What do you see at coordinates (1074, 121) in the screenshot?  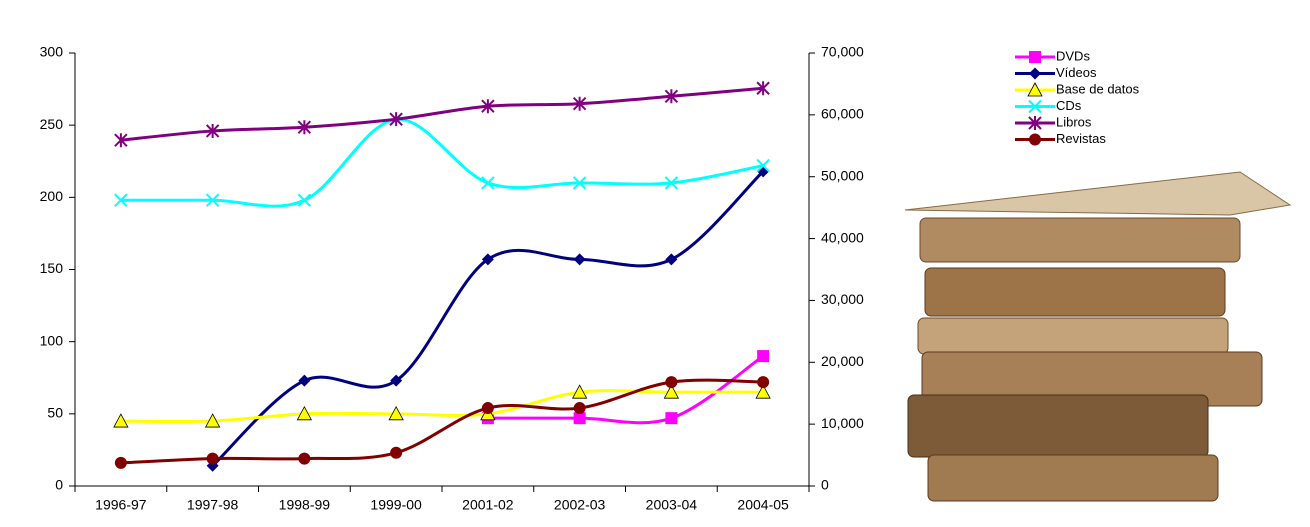 I see `legend-label: Libros` at bounding box center [1074, 121].